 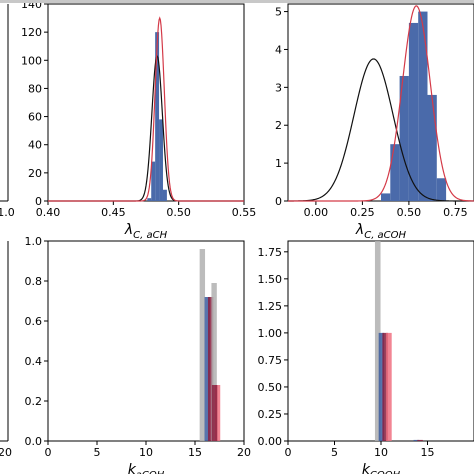 What do you see at coordinates (270, 306) in the screenshot?
I see `y-tick-label: 1.25` at bounding box center [270, 306].